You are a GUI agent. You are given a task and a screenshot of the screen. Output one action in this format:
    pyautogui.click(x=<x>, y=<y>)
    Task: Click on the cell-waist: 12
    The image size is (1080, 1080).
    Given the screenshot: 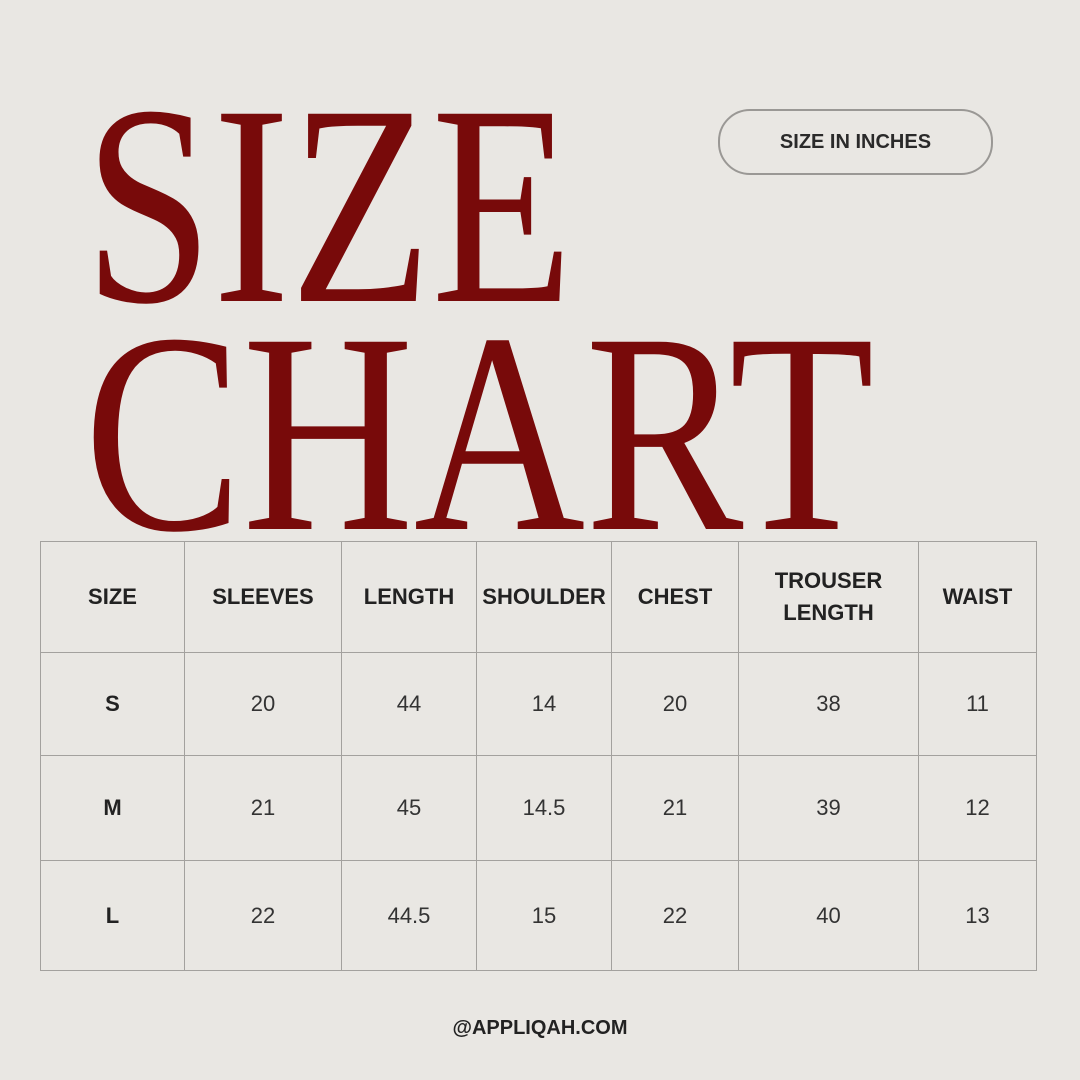 What is the action you would take?
    pyautogui.click(x=977, y=808)
    